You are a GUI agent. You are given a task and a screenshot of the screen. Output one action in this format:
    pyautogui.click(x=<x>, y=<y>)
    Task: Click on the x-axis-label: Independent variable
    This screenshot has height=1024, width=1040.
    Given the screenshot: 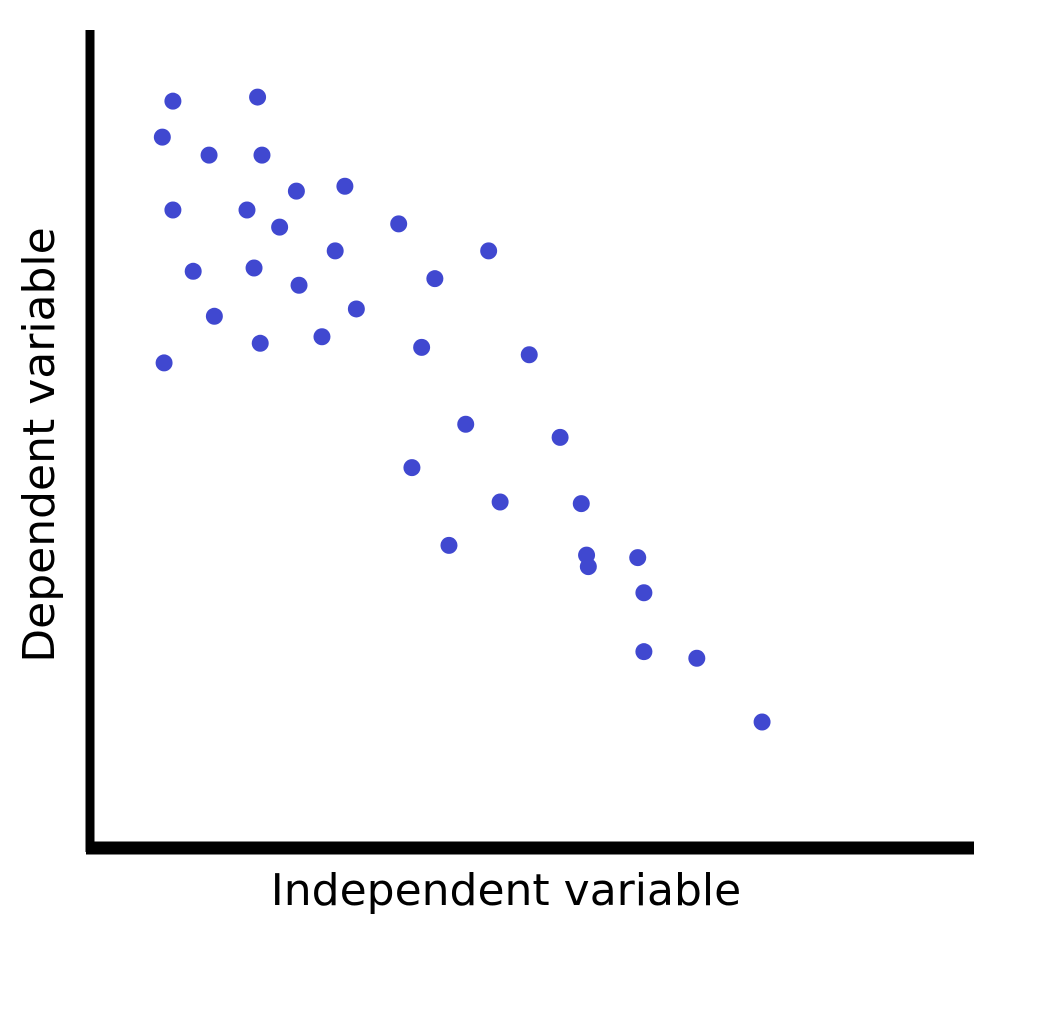 What is the action you would take?
    pyautogui.click(x=506, y=890)
    